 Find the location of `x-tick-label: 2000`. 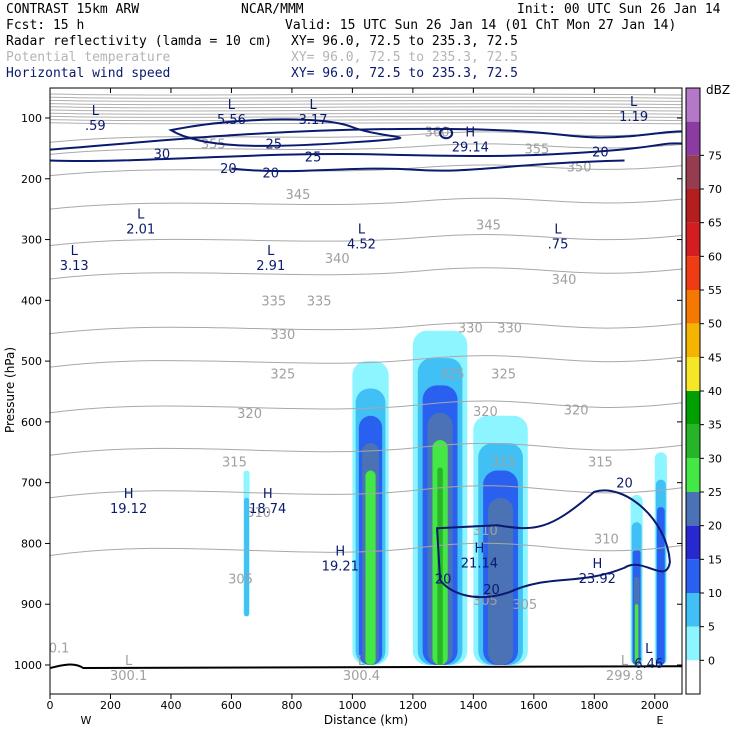

x-tick-label: 2000 is located at coordinates (655, 705).